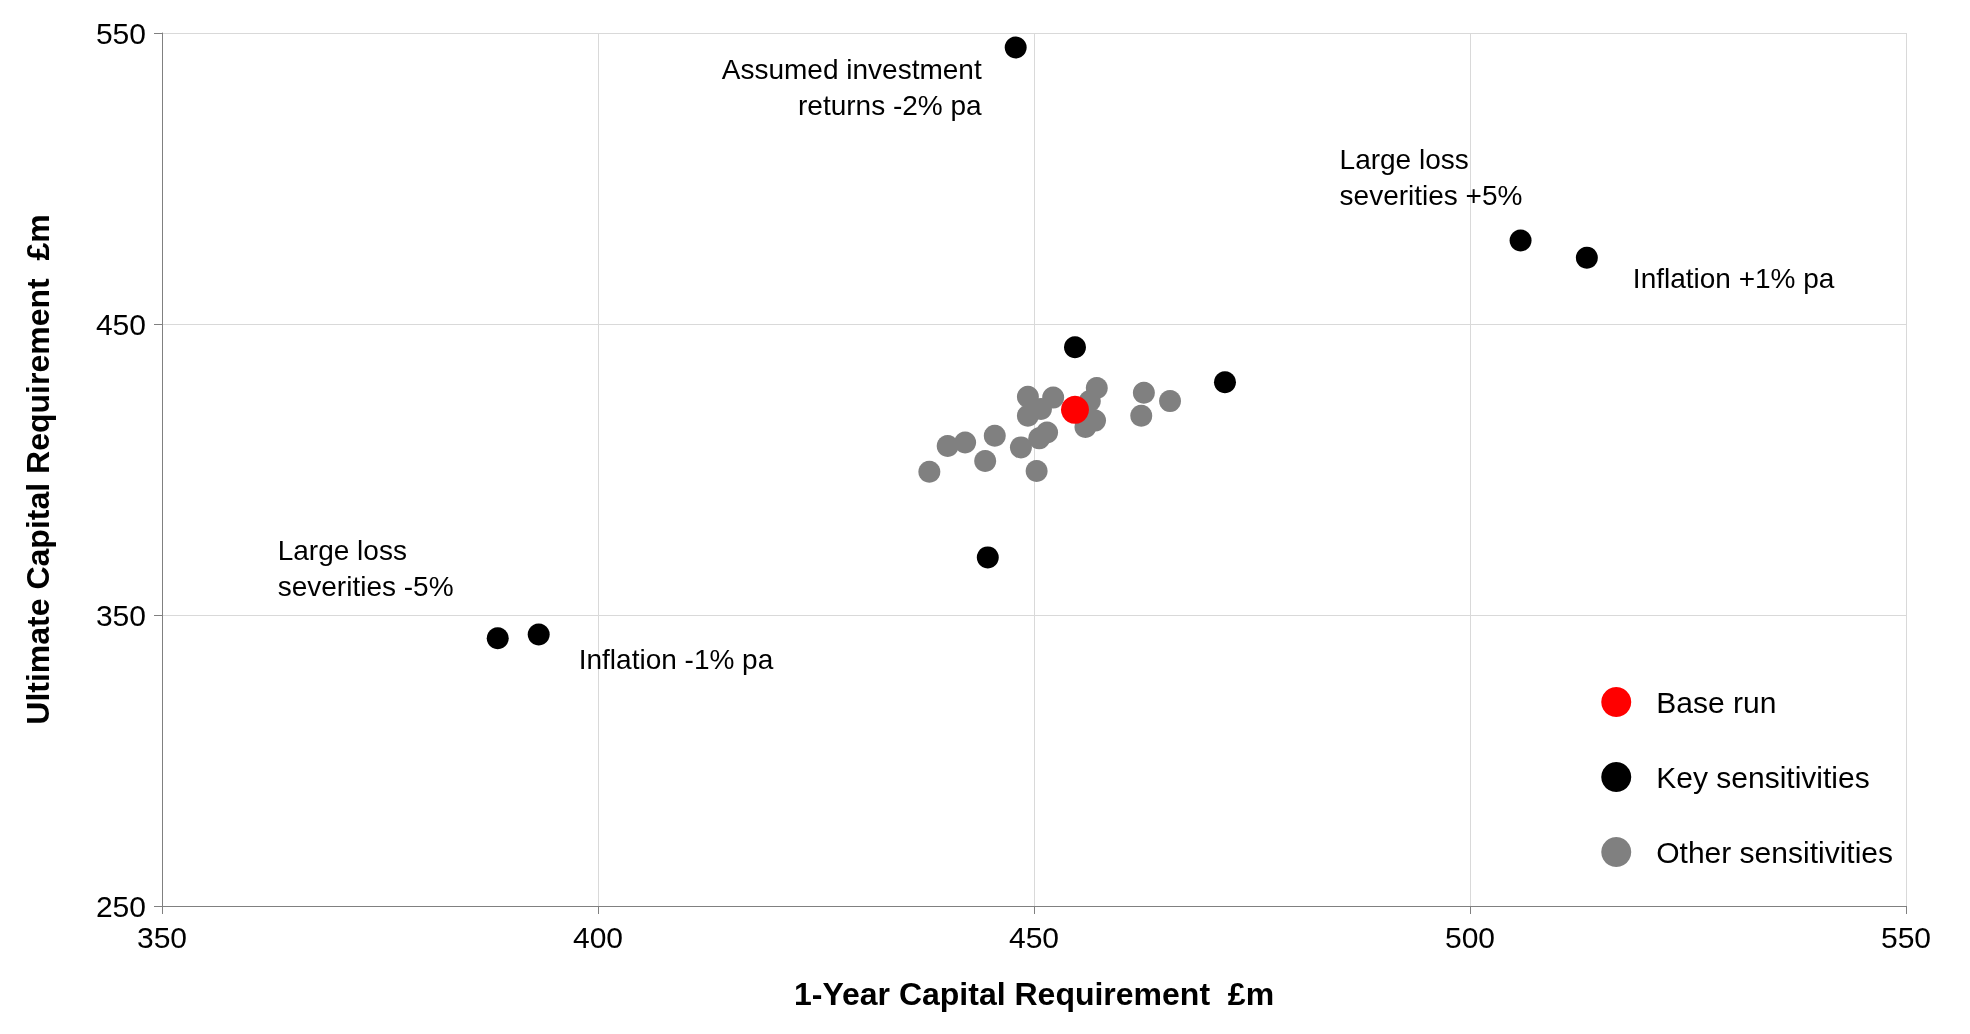  Describe the element at coordinates (38, 469) in the screenshot. I see `y-axis-title: Ultimate Capital Requirement £m` at that location.